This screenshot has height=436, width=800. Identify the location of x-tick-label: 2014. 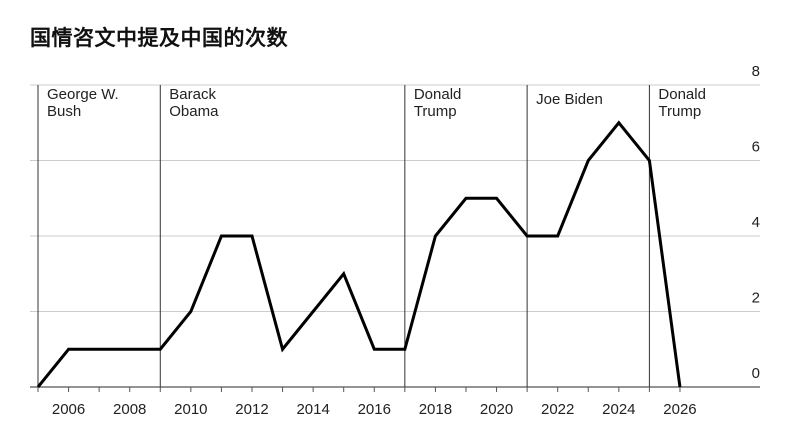
(312, 409).